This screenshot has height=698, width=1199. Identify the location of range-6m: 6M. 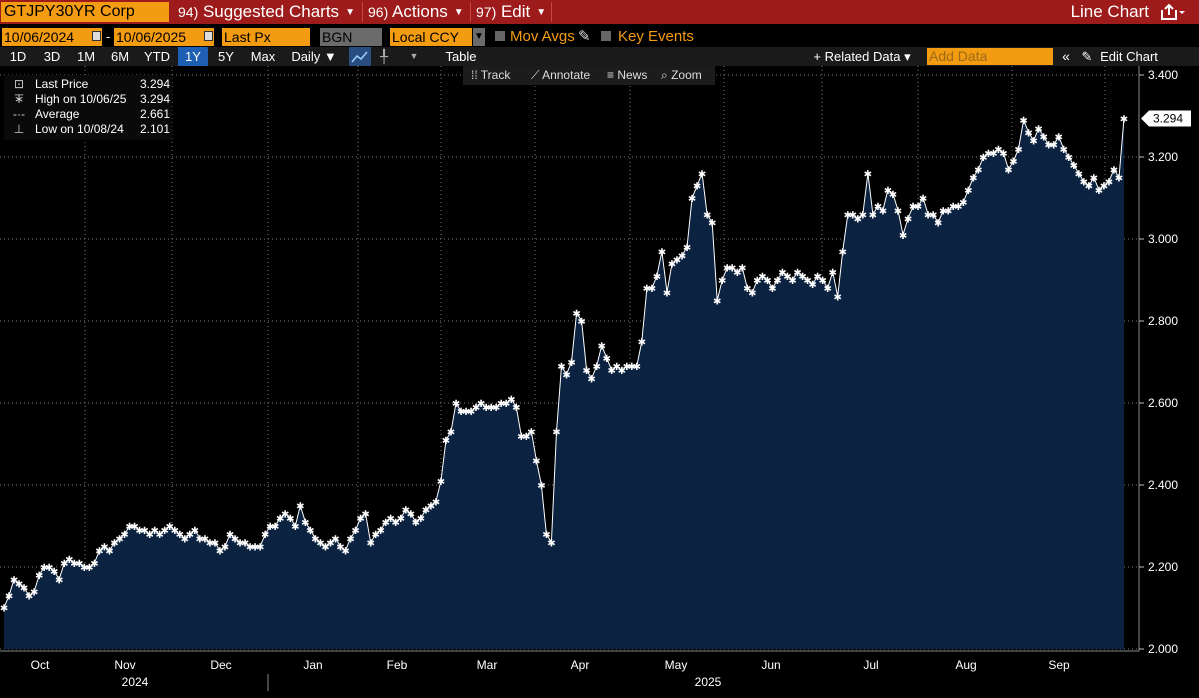
(120, 56).